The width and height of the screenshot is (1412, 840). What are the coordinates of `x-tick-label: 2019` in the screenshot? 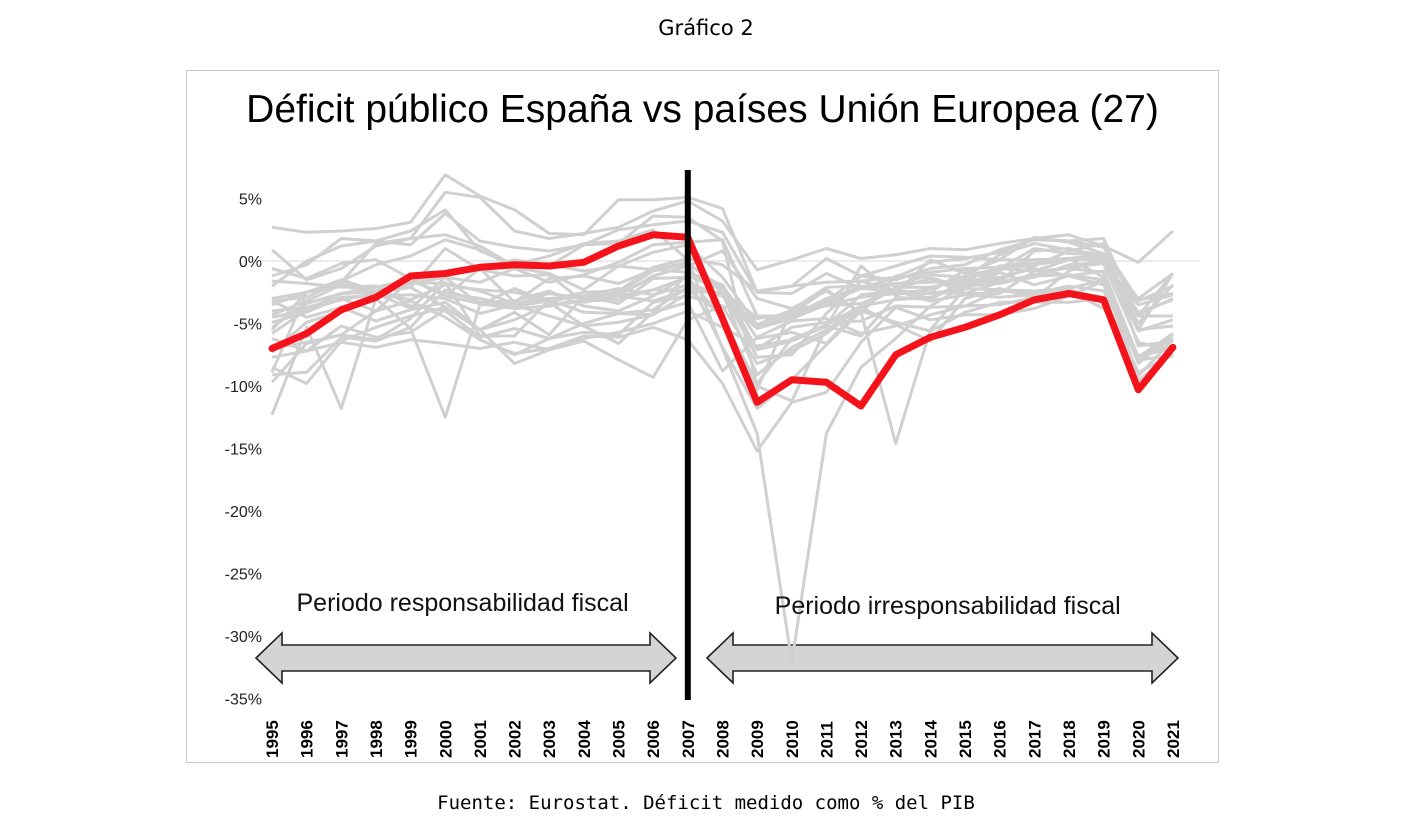 It's located at (1104, 739).